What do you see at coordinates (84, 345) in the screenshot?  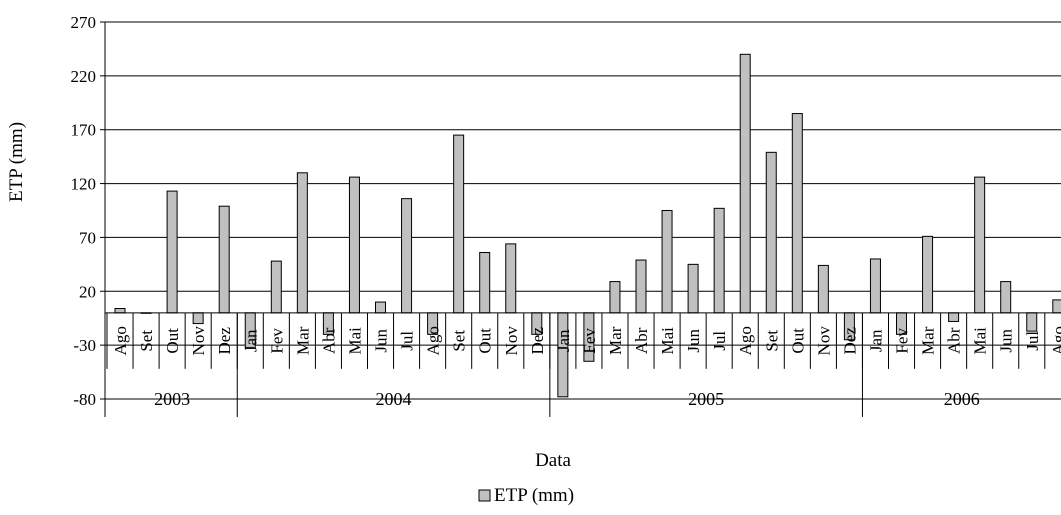 I see `y-tick-label: -30` at bounding box center [84, 345].